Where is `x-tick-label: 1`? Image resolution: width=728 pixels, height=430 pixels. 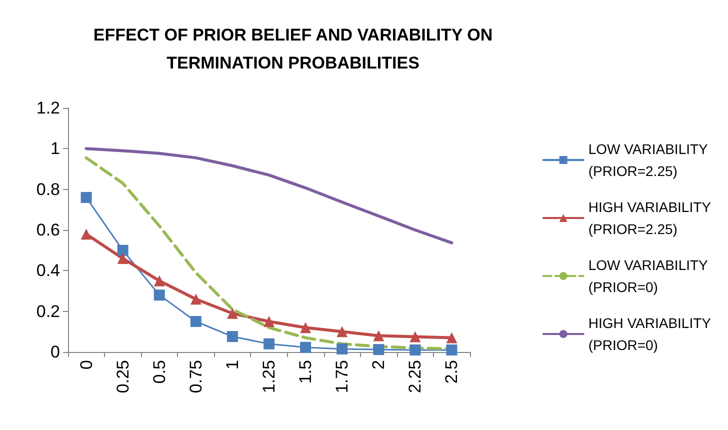
x-tick-label: 1 is located at coordinates (232, 365).